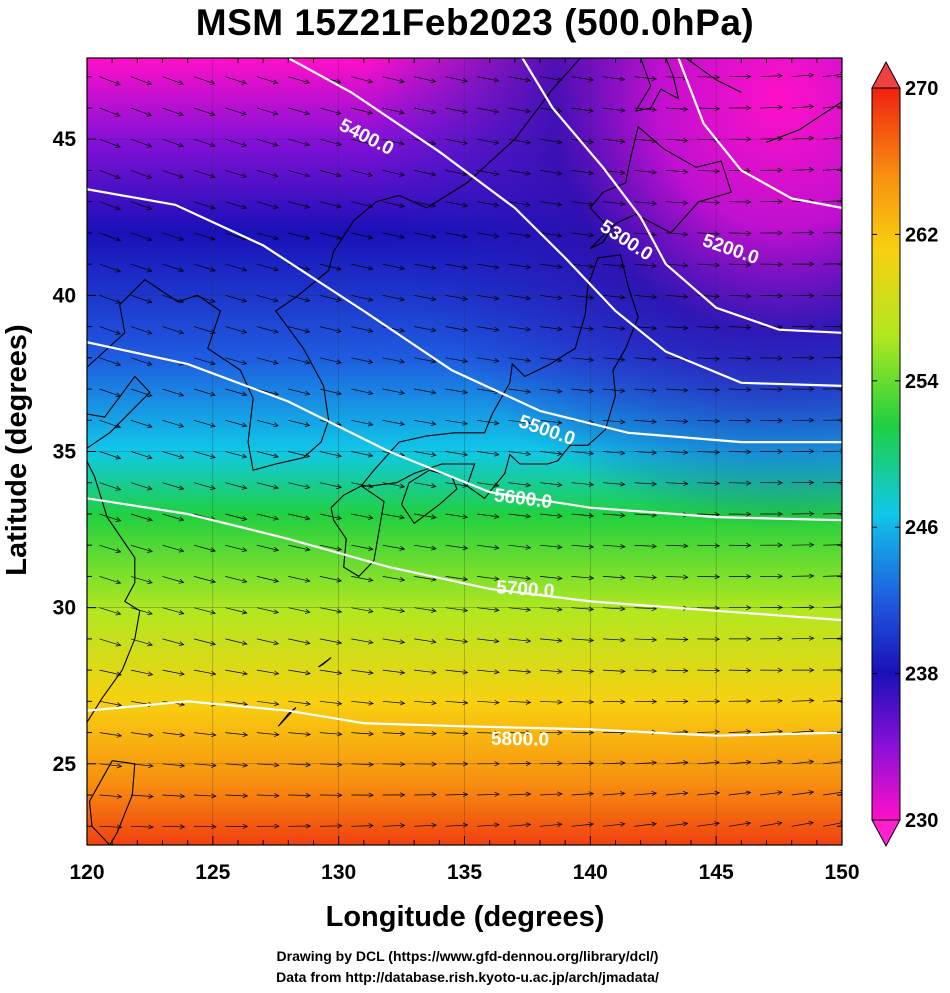  What do you see at coordinates (475, 22) in the screenshot?
I see `map-title: MSM 15Z21Feb2023 (500.0hPa)` at bounding box center [475, 22].